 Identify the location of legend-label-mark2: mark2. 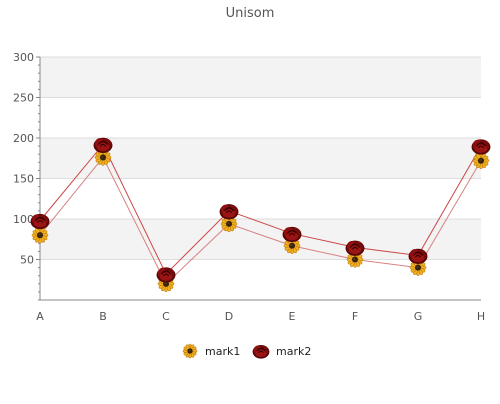
(293, 351).